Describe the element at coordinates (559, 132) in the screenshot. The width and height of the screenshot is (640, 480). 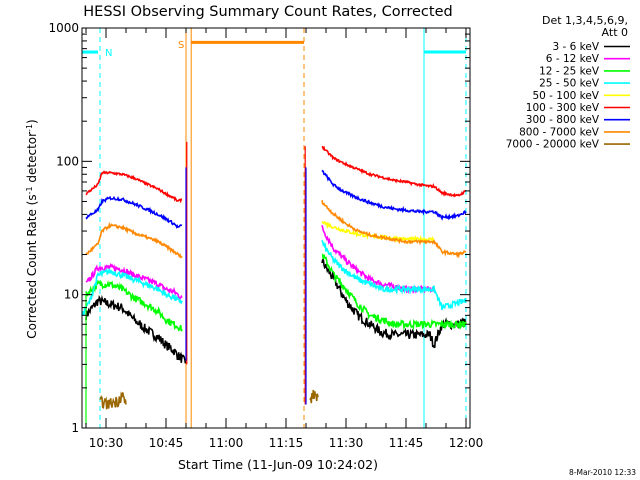
I see `legend-label: 800 - 7000 keV` at that location.